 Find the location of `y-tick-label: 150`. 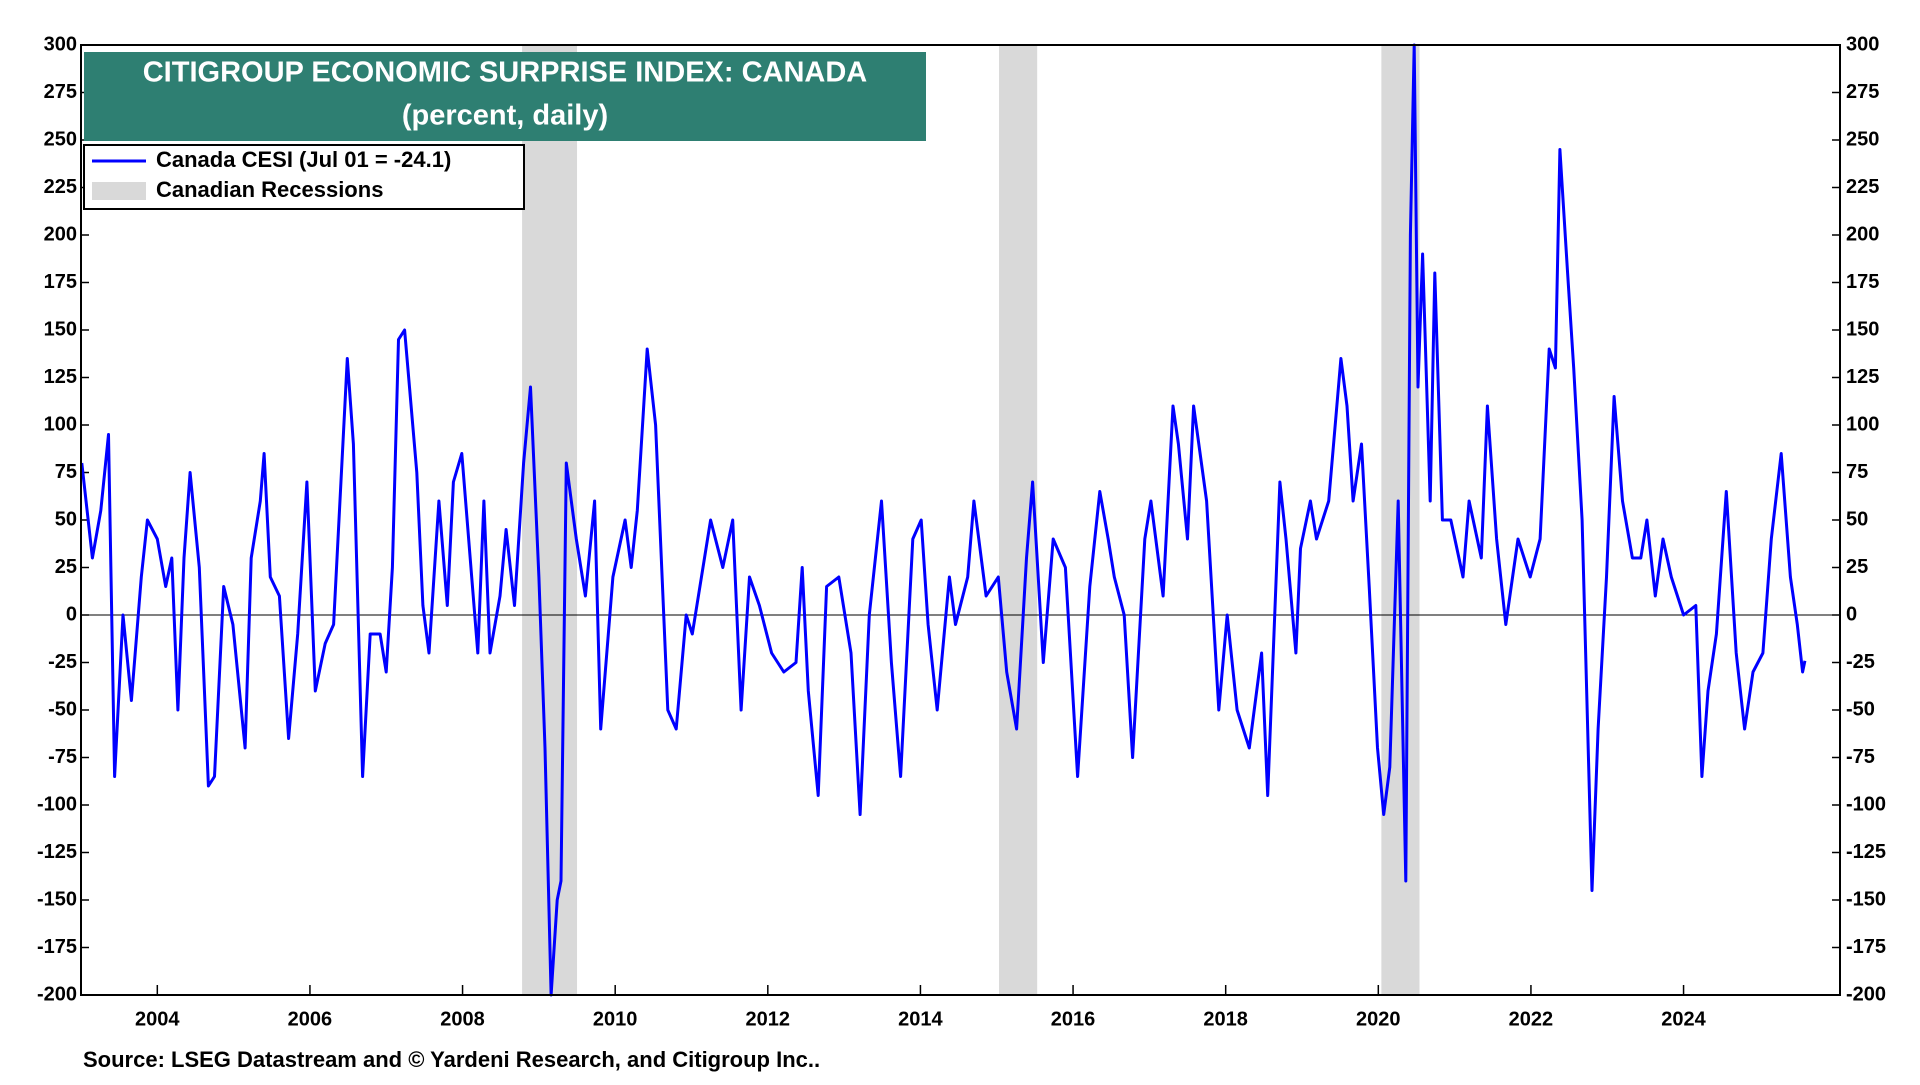

y-tick-label: 150 is located at coordinates (60, 329).